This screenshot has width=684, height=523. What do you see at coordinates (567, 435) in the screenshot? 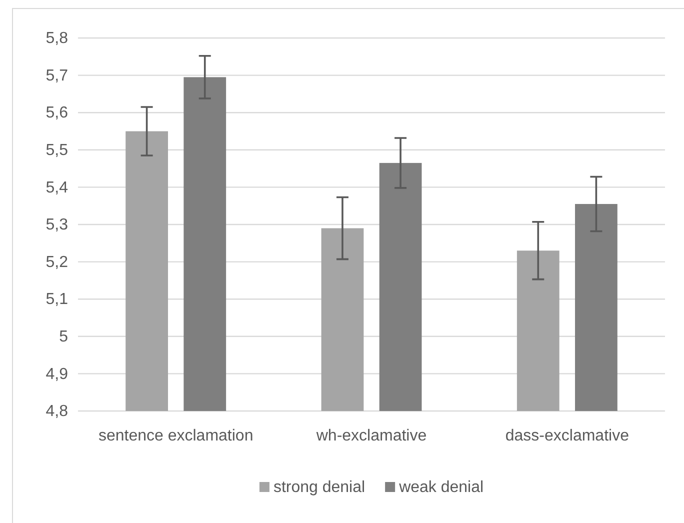
I see `x-tick-label: dass-exclamative` at bounding box center [567, 435].